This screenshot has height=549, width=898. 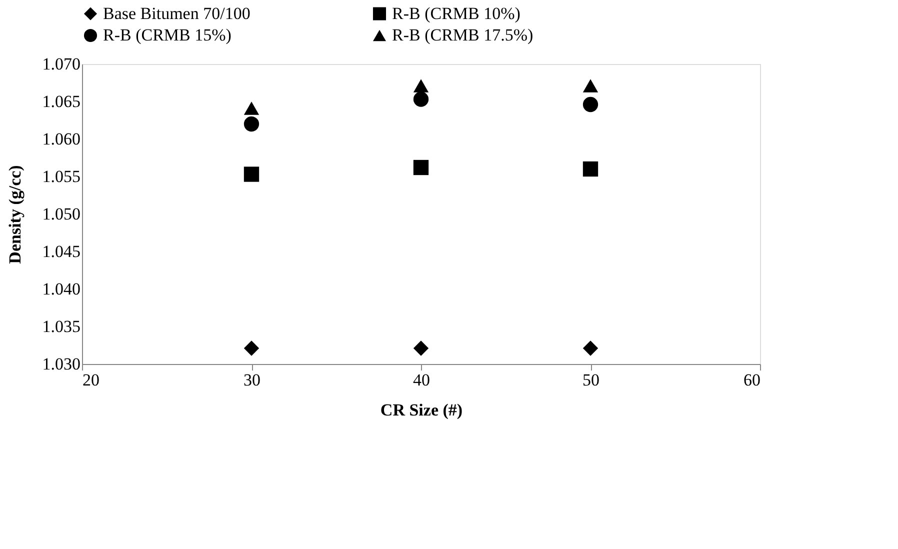 What do you see at coordinates (61, 364) in the screenshot?
I see `y-tick-label: 1.030` at bounding box center [61, 364].